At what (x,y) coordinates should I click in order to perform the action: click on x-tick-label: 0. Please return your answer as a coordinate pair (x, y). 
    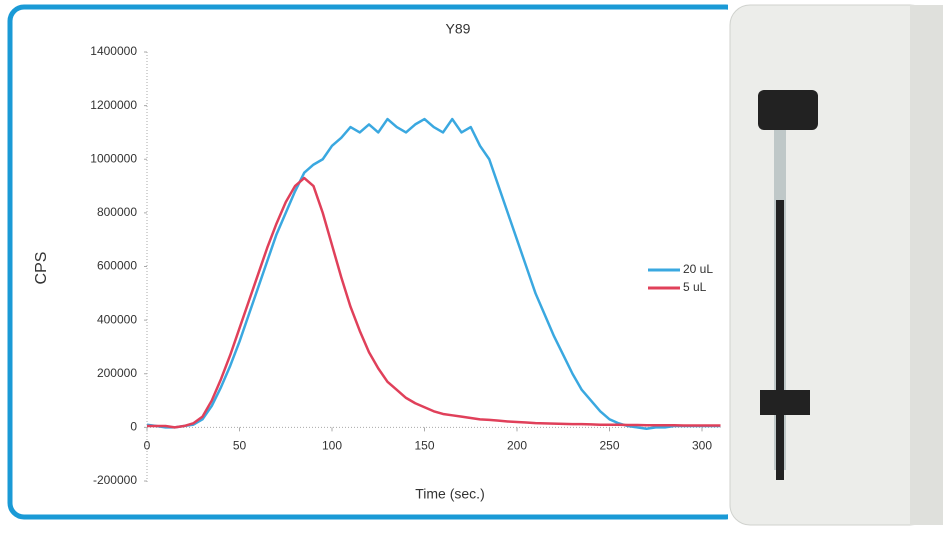
    Looking at the image, I should click on (147, 446).